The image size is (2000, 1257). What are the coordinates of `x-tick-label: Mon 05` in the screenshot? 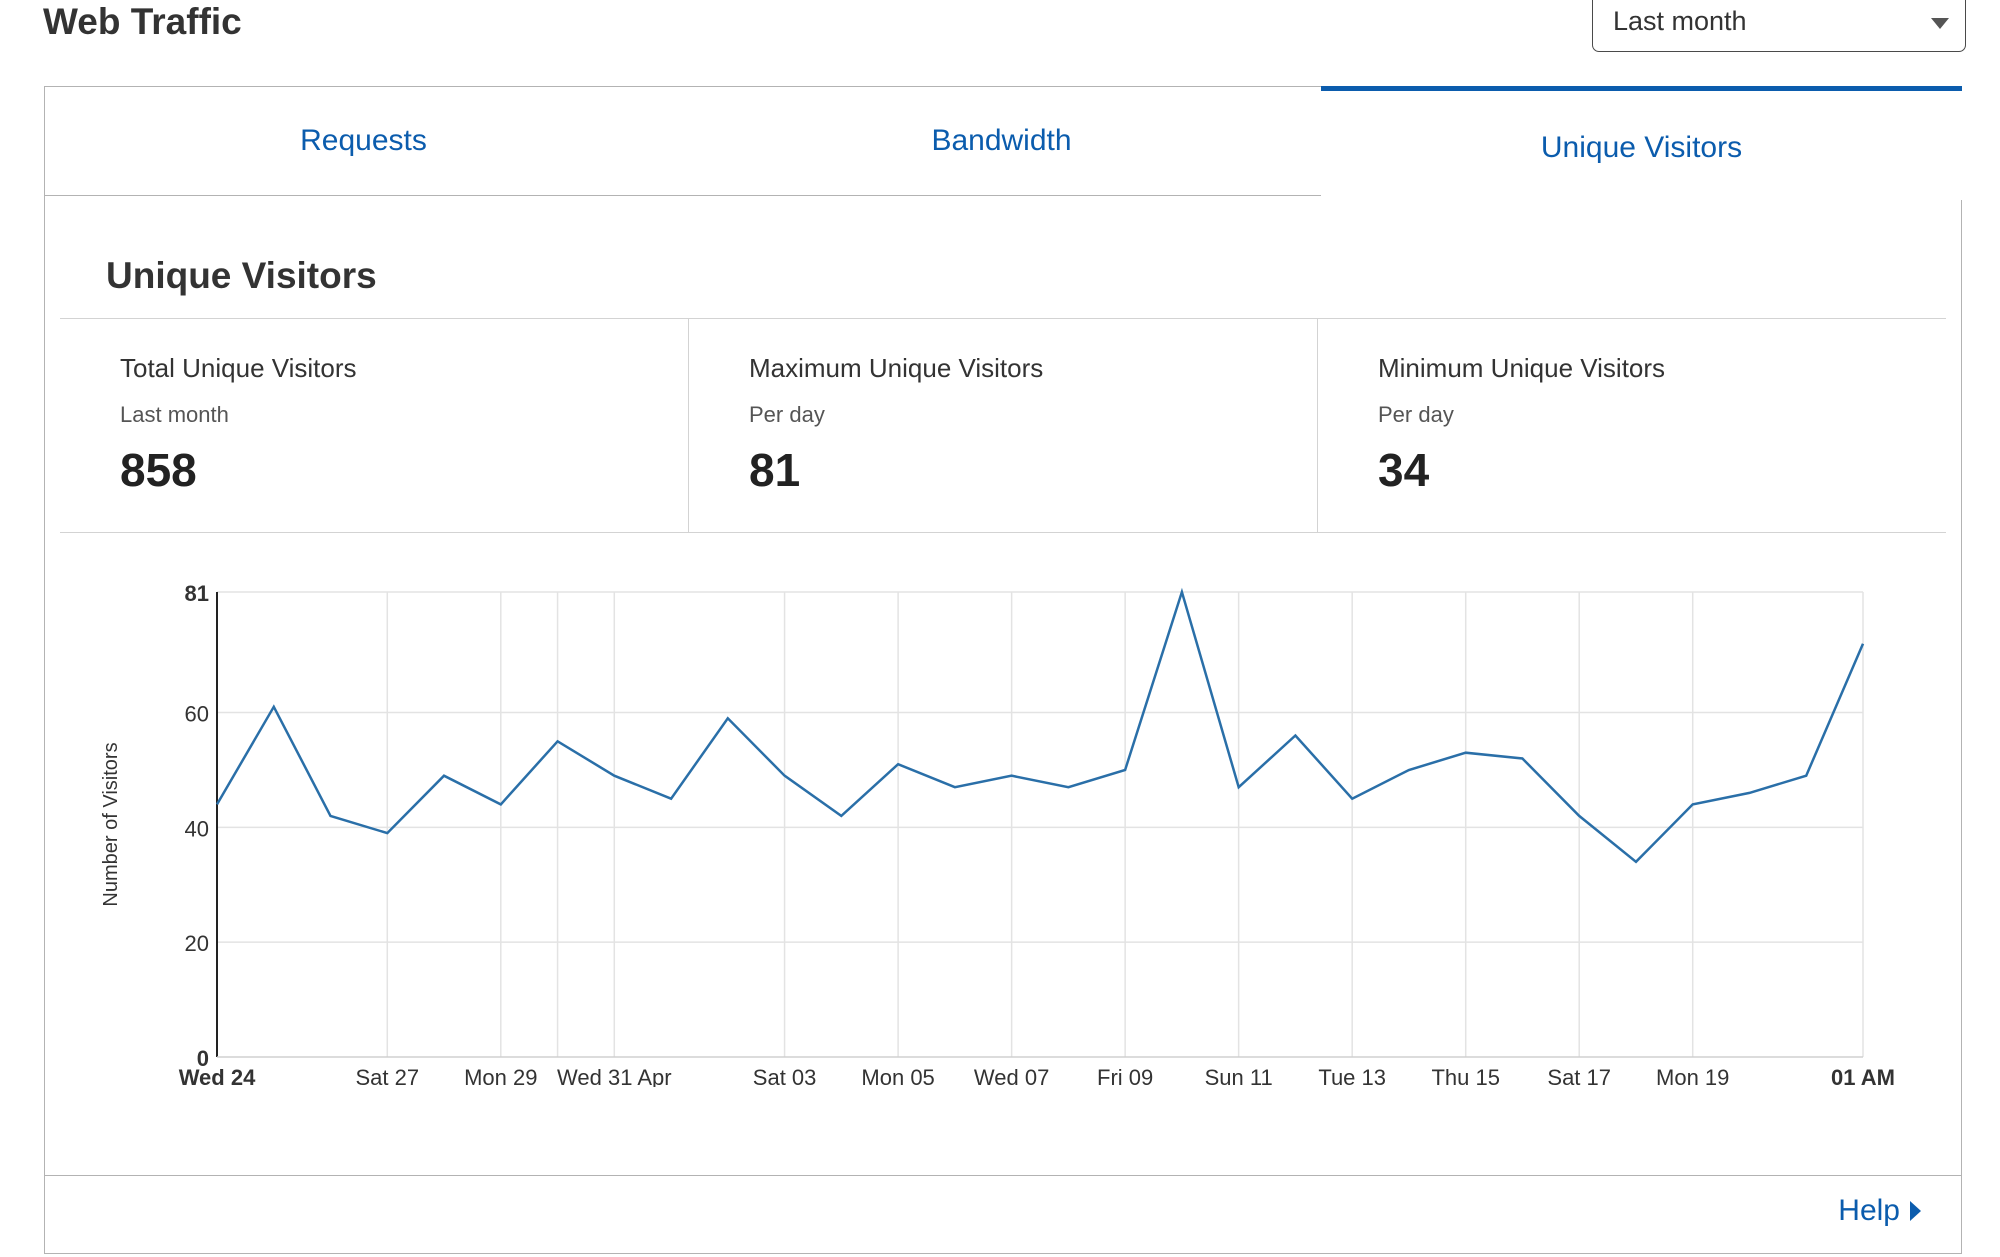 It's located at (897, 1076).